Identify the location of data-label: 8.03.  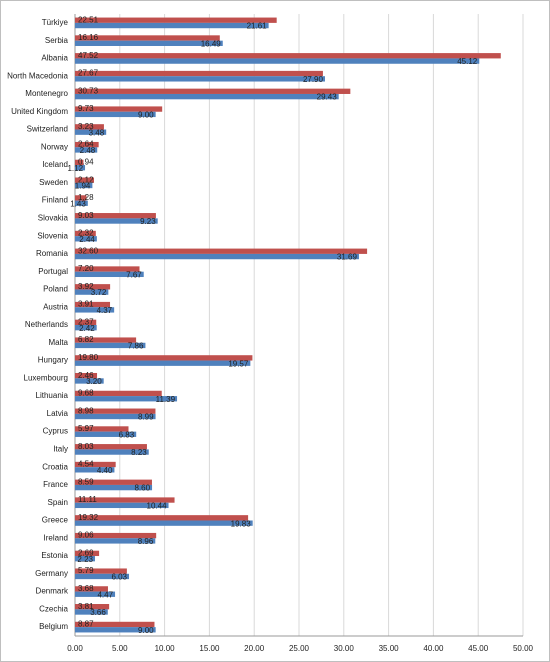
(86, 446).